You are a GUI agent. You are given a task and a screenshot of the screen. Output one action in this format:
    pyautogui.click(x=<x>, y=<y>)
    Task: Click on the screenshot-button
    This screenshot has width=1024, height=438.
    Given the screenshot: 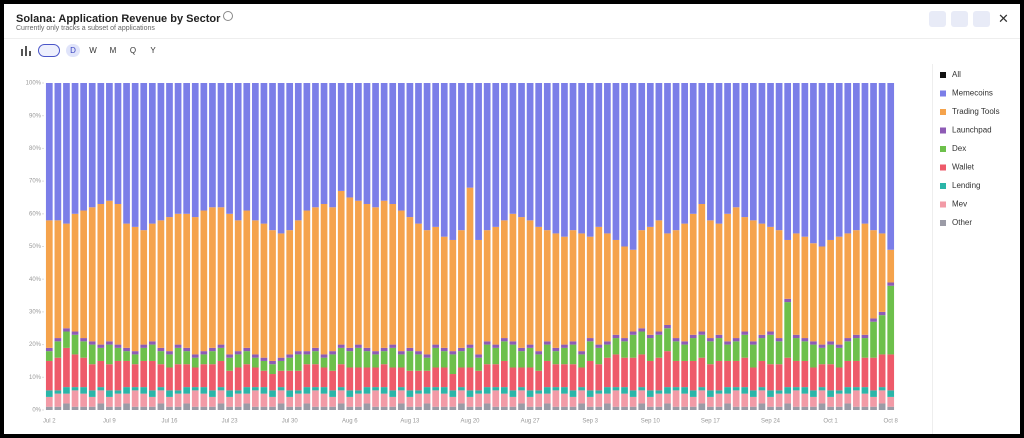 What is the action you would take?
    pyautogui.click(x=959, y=19)
    